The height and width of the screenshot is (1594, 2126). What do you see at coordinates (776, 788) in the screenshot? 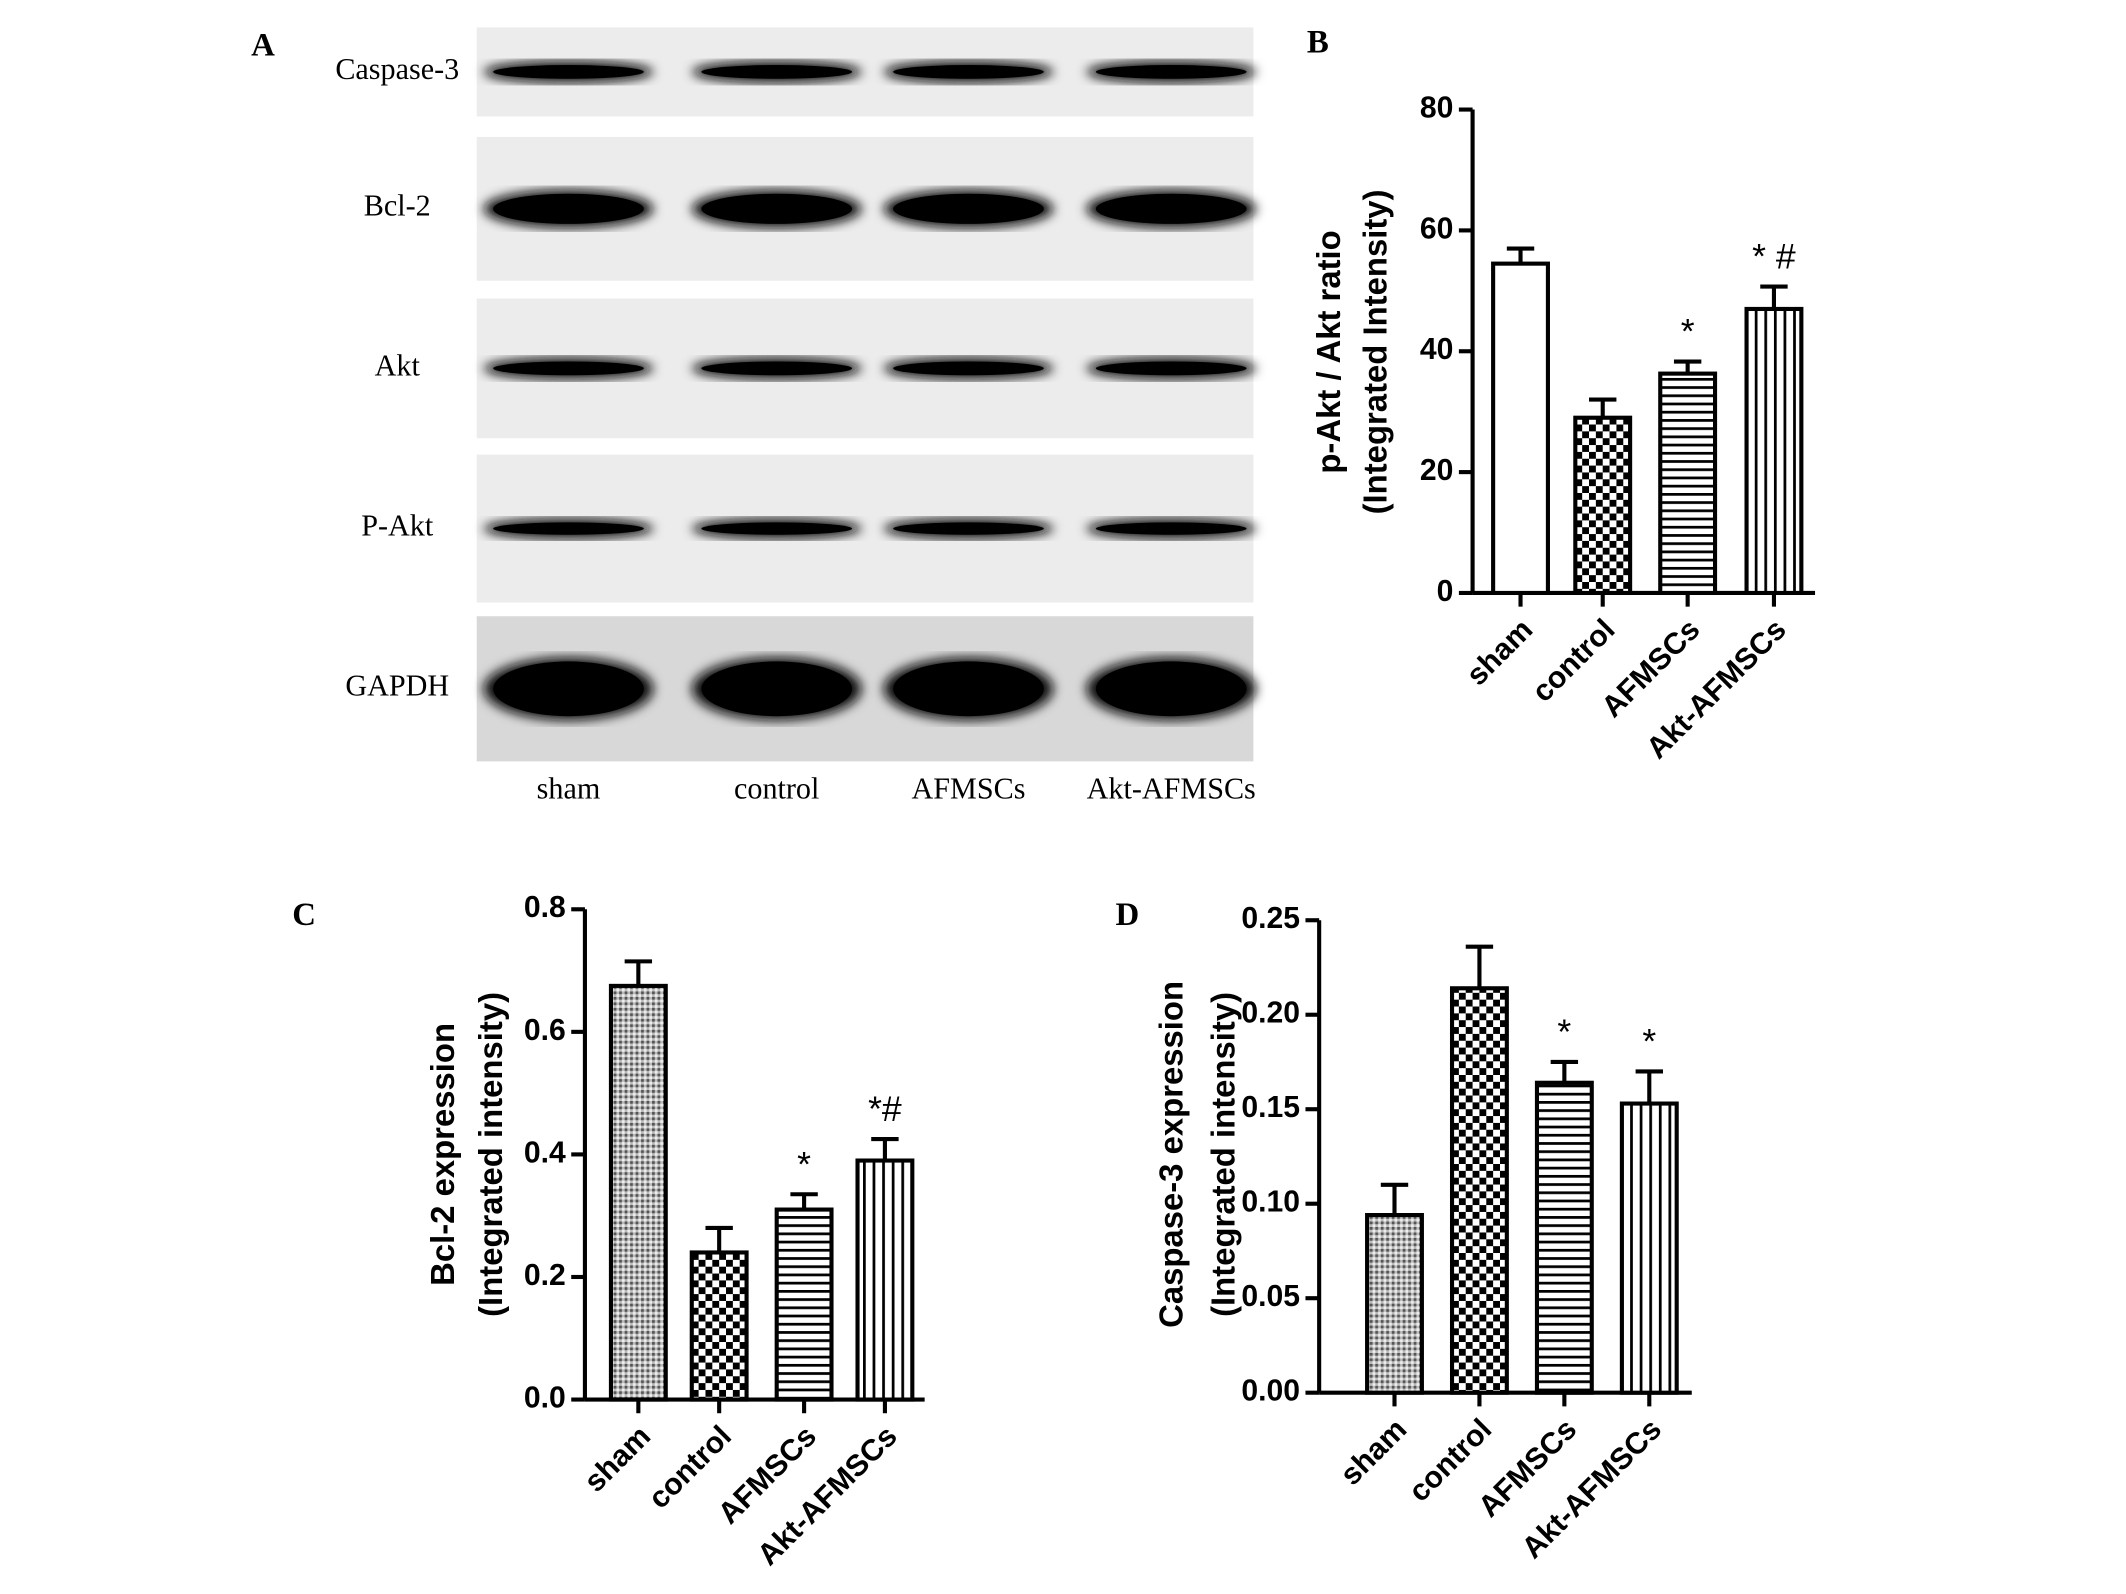
I see `blot-lane-label: control` at bounding box center [776, 788].